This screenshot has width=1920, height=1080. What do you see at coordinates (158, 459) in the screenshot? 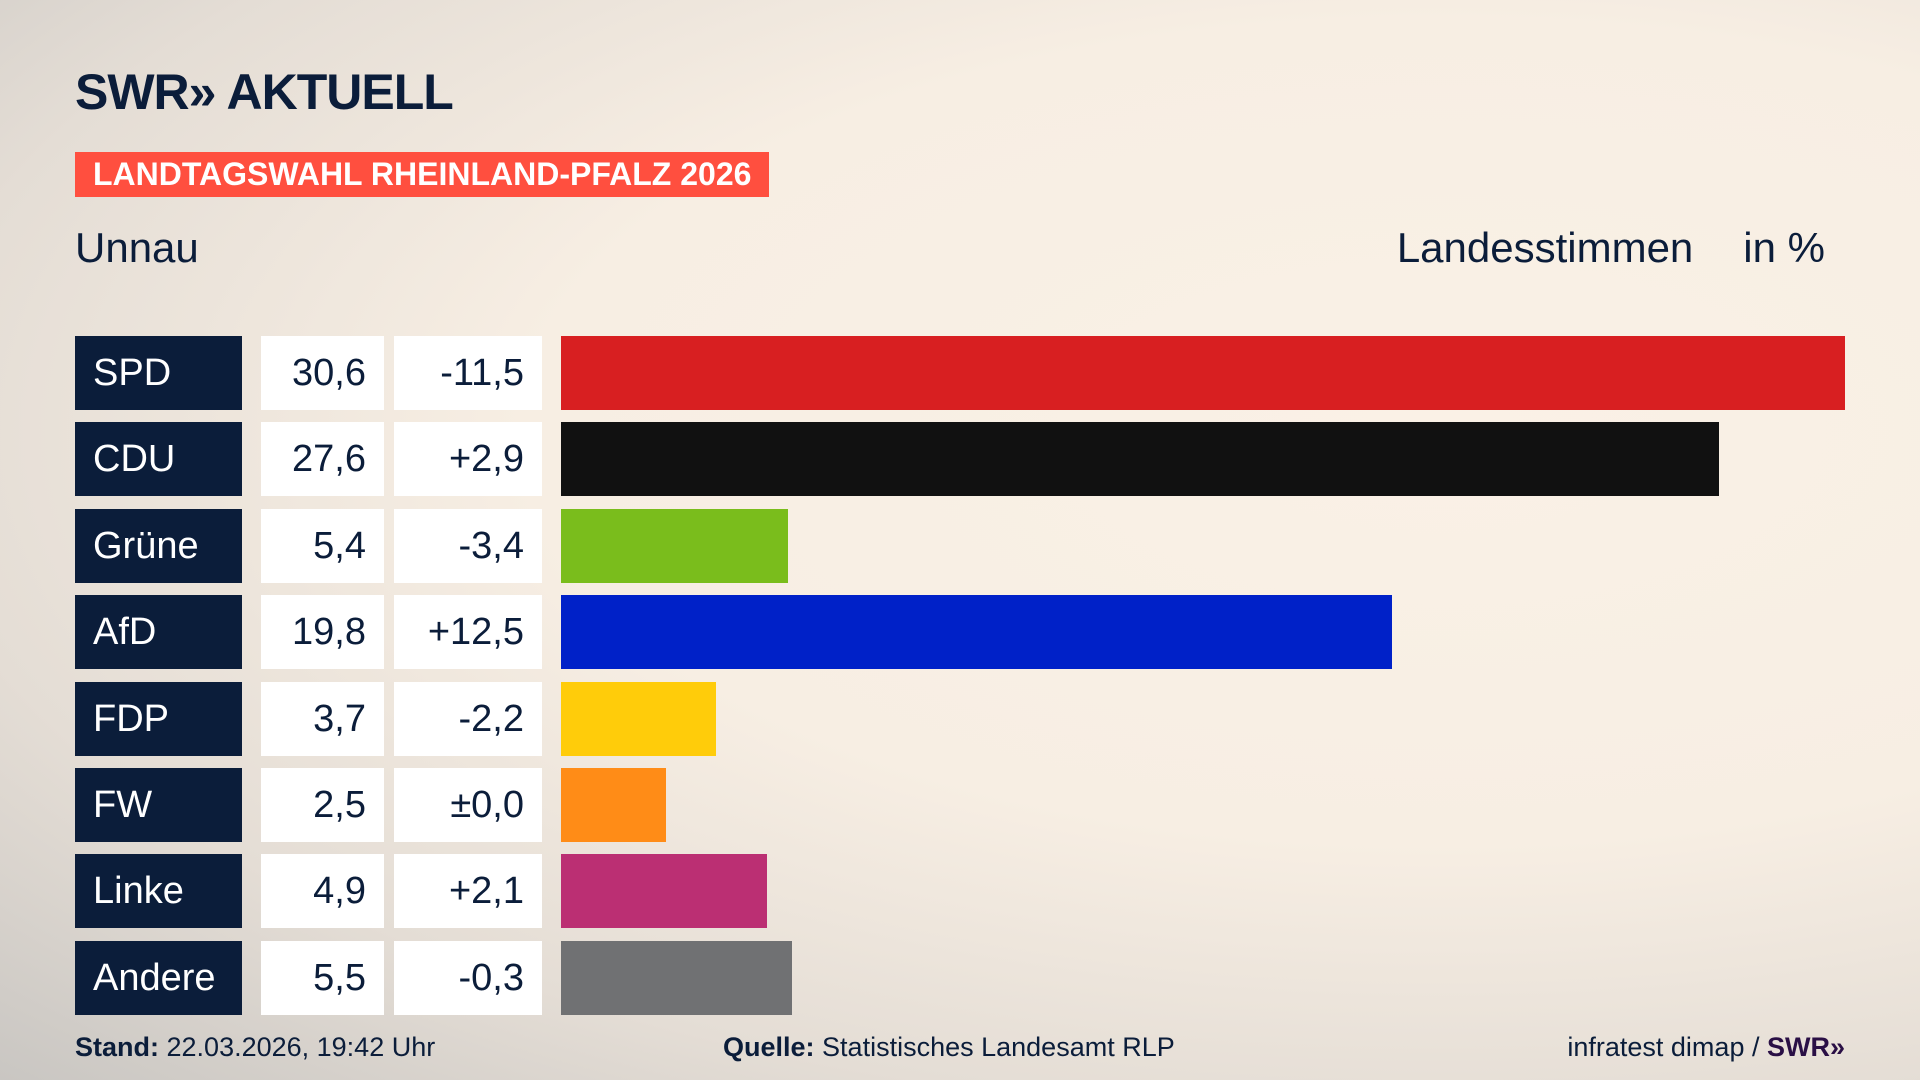
I see `party-label: CDU` at bounding box center [158, 459].